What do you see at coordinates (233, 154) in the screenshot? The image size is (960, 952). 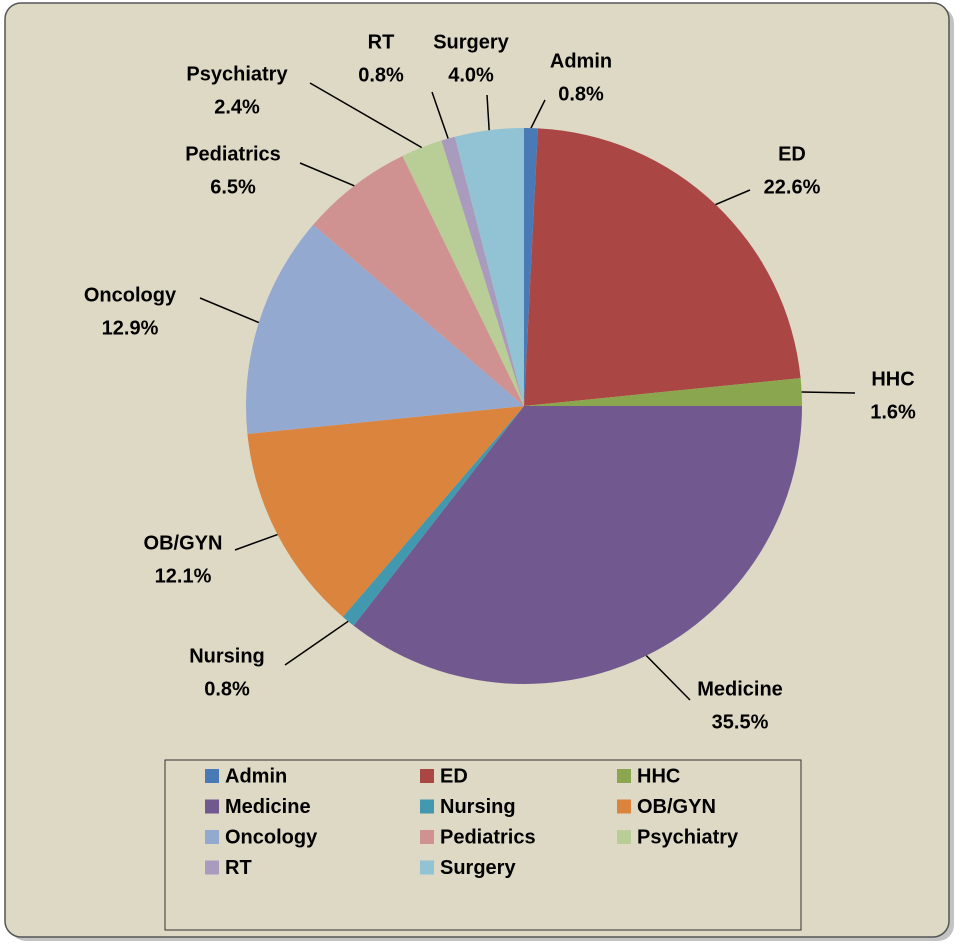 I see `slice-category-label: Pediatrics` at bounding box center [233, 154].